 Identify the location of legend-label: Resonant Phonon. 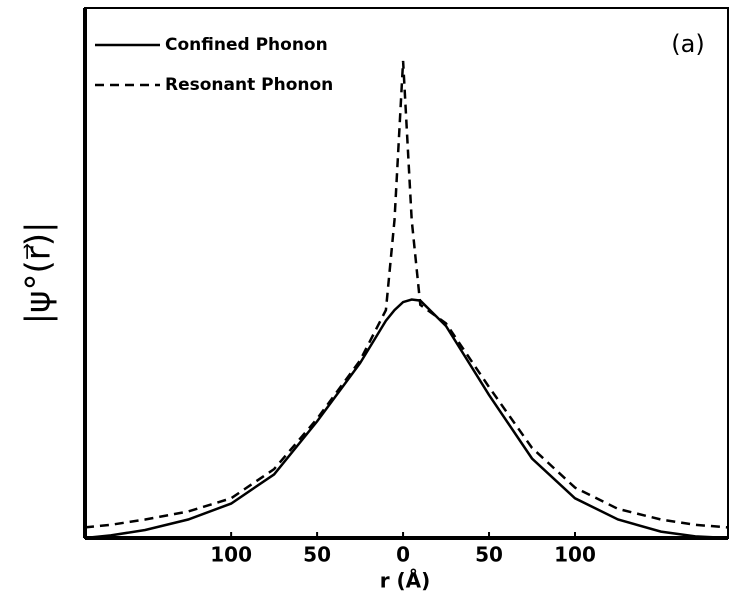
(249, 85).